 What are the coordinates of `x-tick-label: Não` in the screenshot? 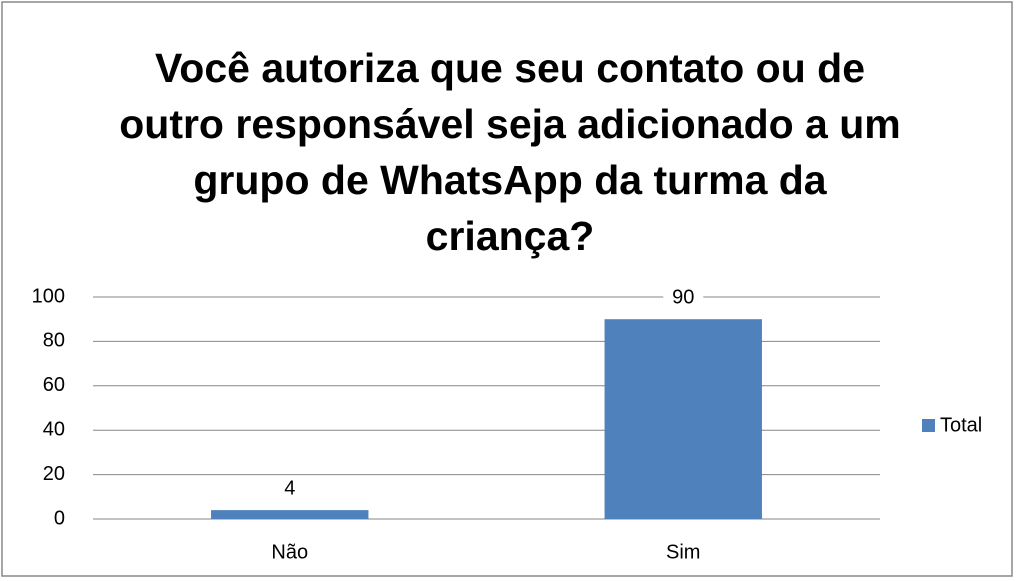 It's located at (289, 552).